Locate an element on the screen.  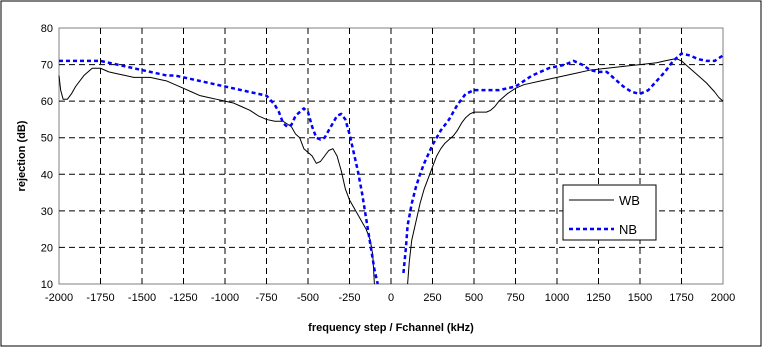
y-tick-label: 80 is located at coordinates (47, 29).